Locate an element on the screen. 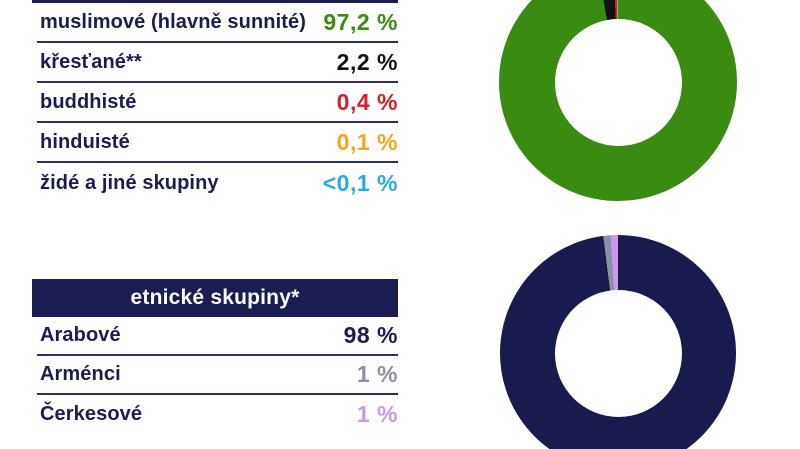 The image size is (800, 449). religions-table-header-cutoff is located at coordinates (215, 1).